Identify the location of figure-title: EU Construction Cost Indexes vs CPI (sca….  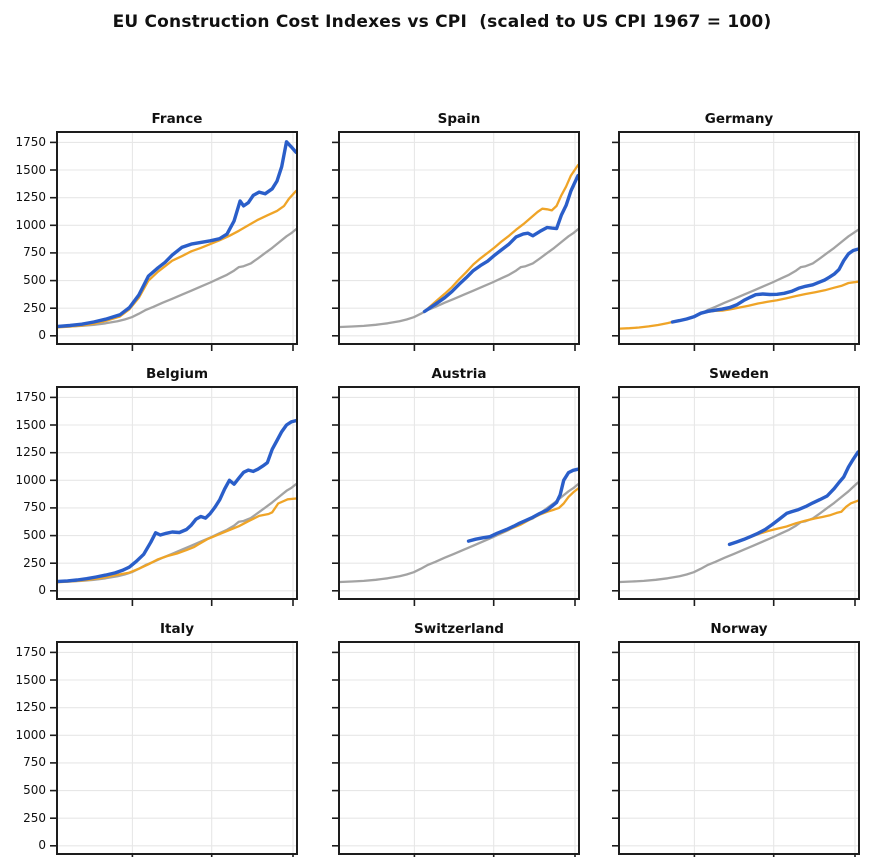
(442, 22).